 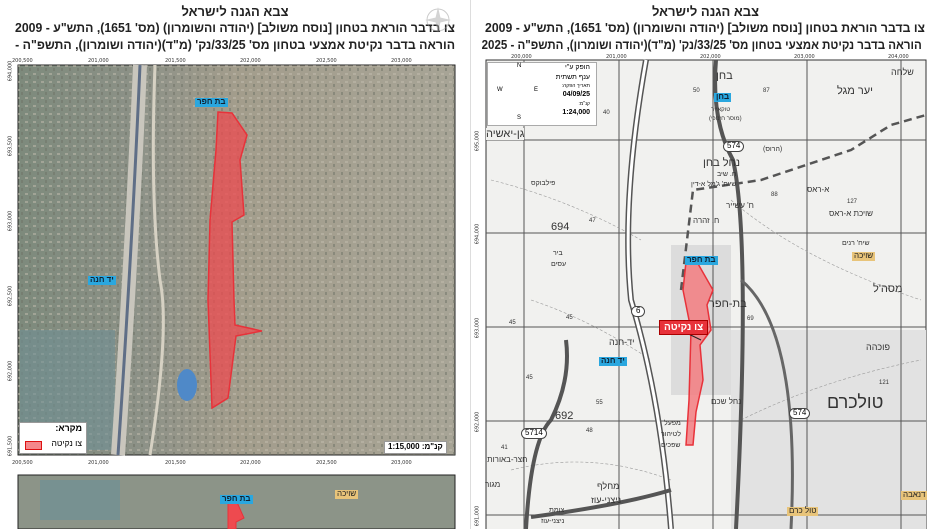 I want to click on x-tick-bottom: 201,000, so click(x=98, y=463).